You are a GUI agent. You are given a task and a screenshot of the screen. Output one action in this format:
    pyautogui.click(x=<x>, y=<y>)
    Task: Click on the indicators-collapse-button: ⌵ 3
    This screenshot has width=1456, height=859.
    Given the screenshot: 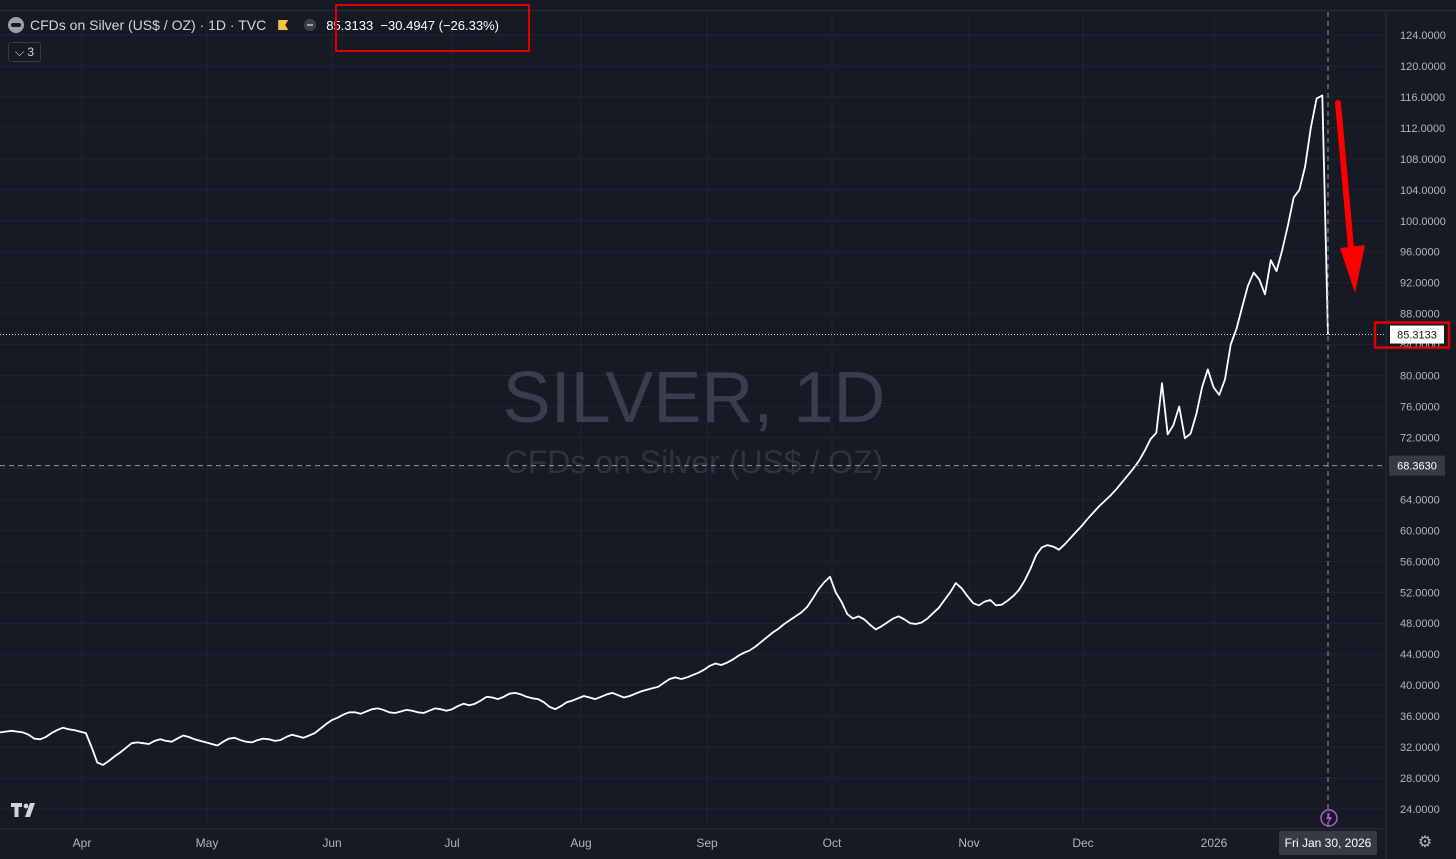 What is the action you would take?
    pyautogui.click(x=25, y=52)
    